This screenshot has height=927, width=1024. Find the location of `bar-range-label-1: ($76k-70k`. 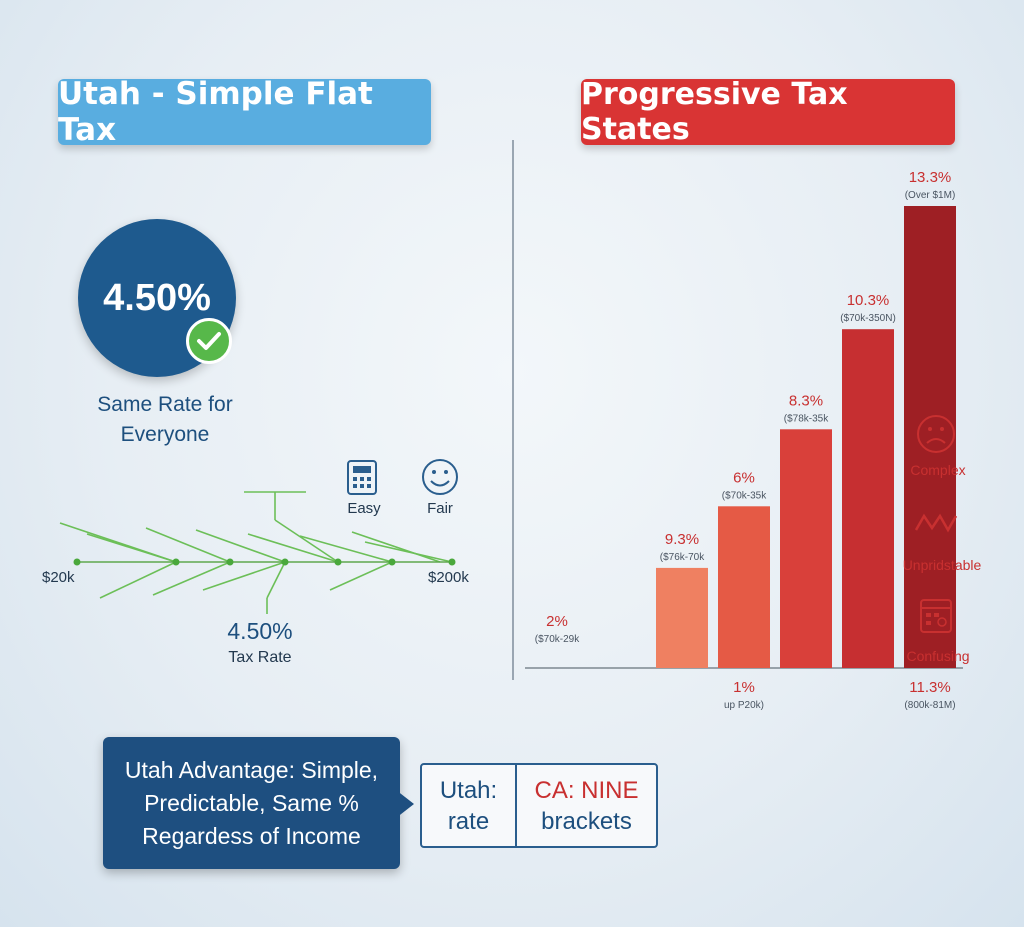

bar-range-label-1: ($76k-70k is located at coordinates (682, 557).